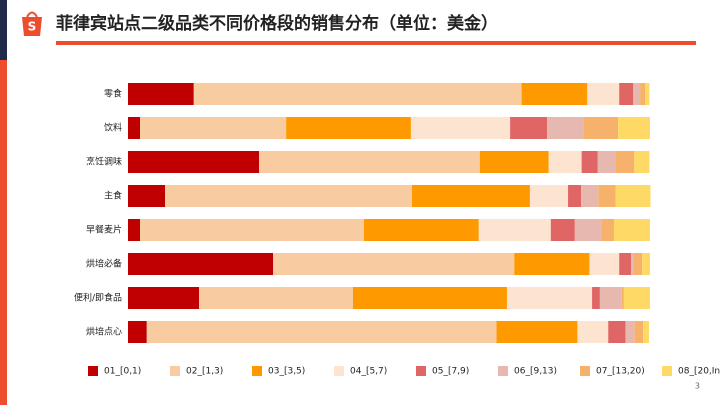  I want to click on slide-title: 菲律宾站点二级品类不同价格段的销售分布（单位：美金）, so click(277, 23).